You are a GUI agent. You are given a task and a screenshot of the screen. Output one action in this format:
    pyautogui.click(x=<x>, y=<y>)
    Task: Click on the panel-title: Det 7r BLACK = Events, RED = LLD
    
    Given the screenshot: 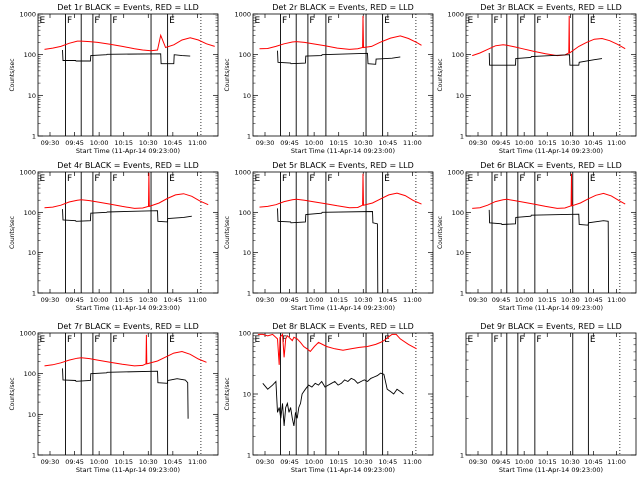 What is the action you would take?
    pyautogui.click(x=128, y=326)
    